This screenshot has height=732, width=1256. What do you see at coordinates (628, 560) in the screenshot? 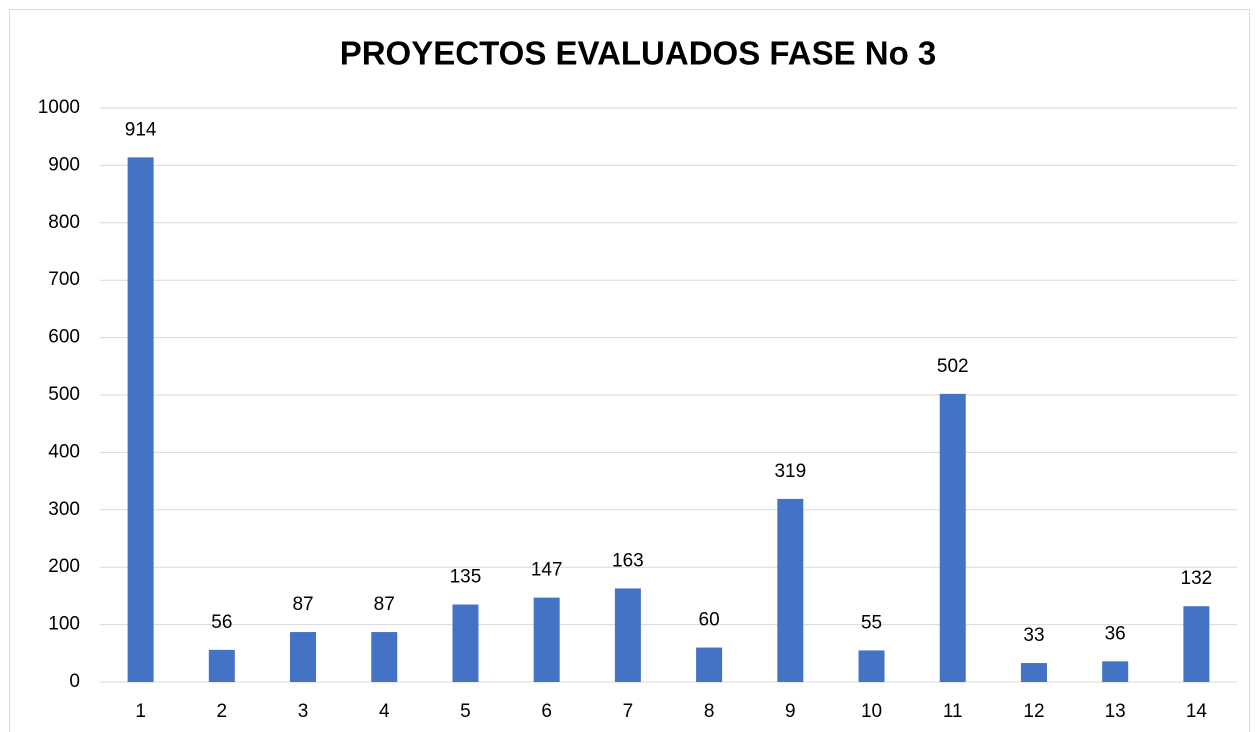
I see `data-label: 163` at bounding box center [628, 560].